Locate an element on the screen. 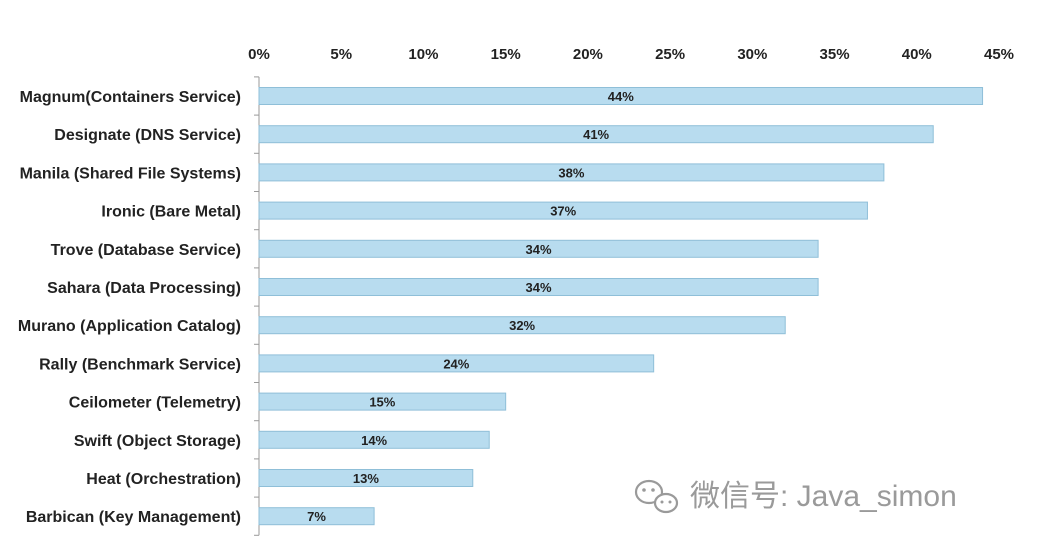 This screenshot has height=550, width=1050. category-label: Ceilometer (Telemetry) is located at coordinates (155, 403).